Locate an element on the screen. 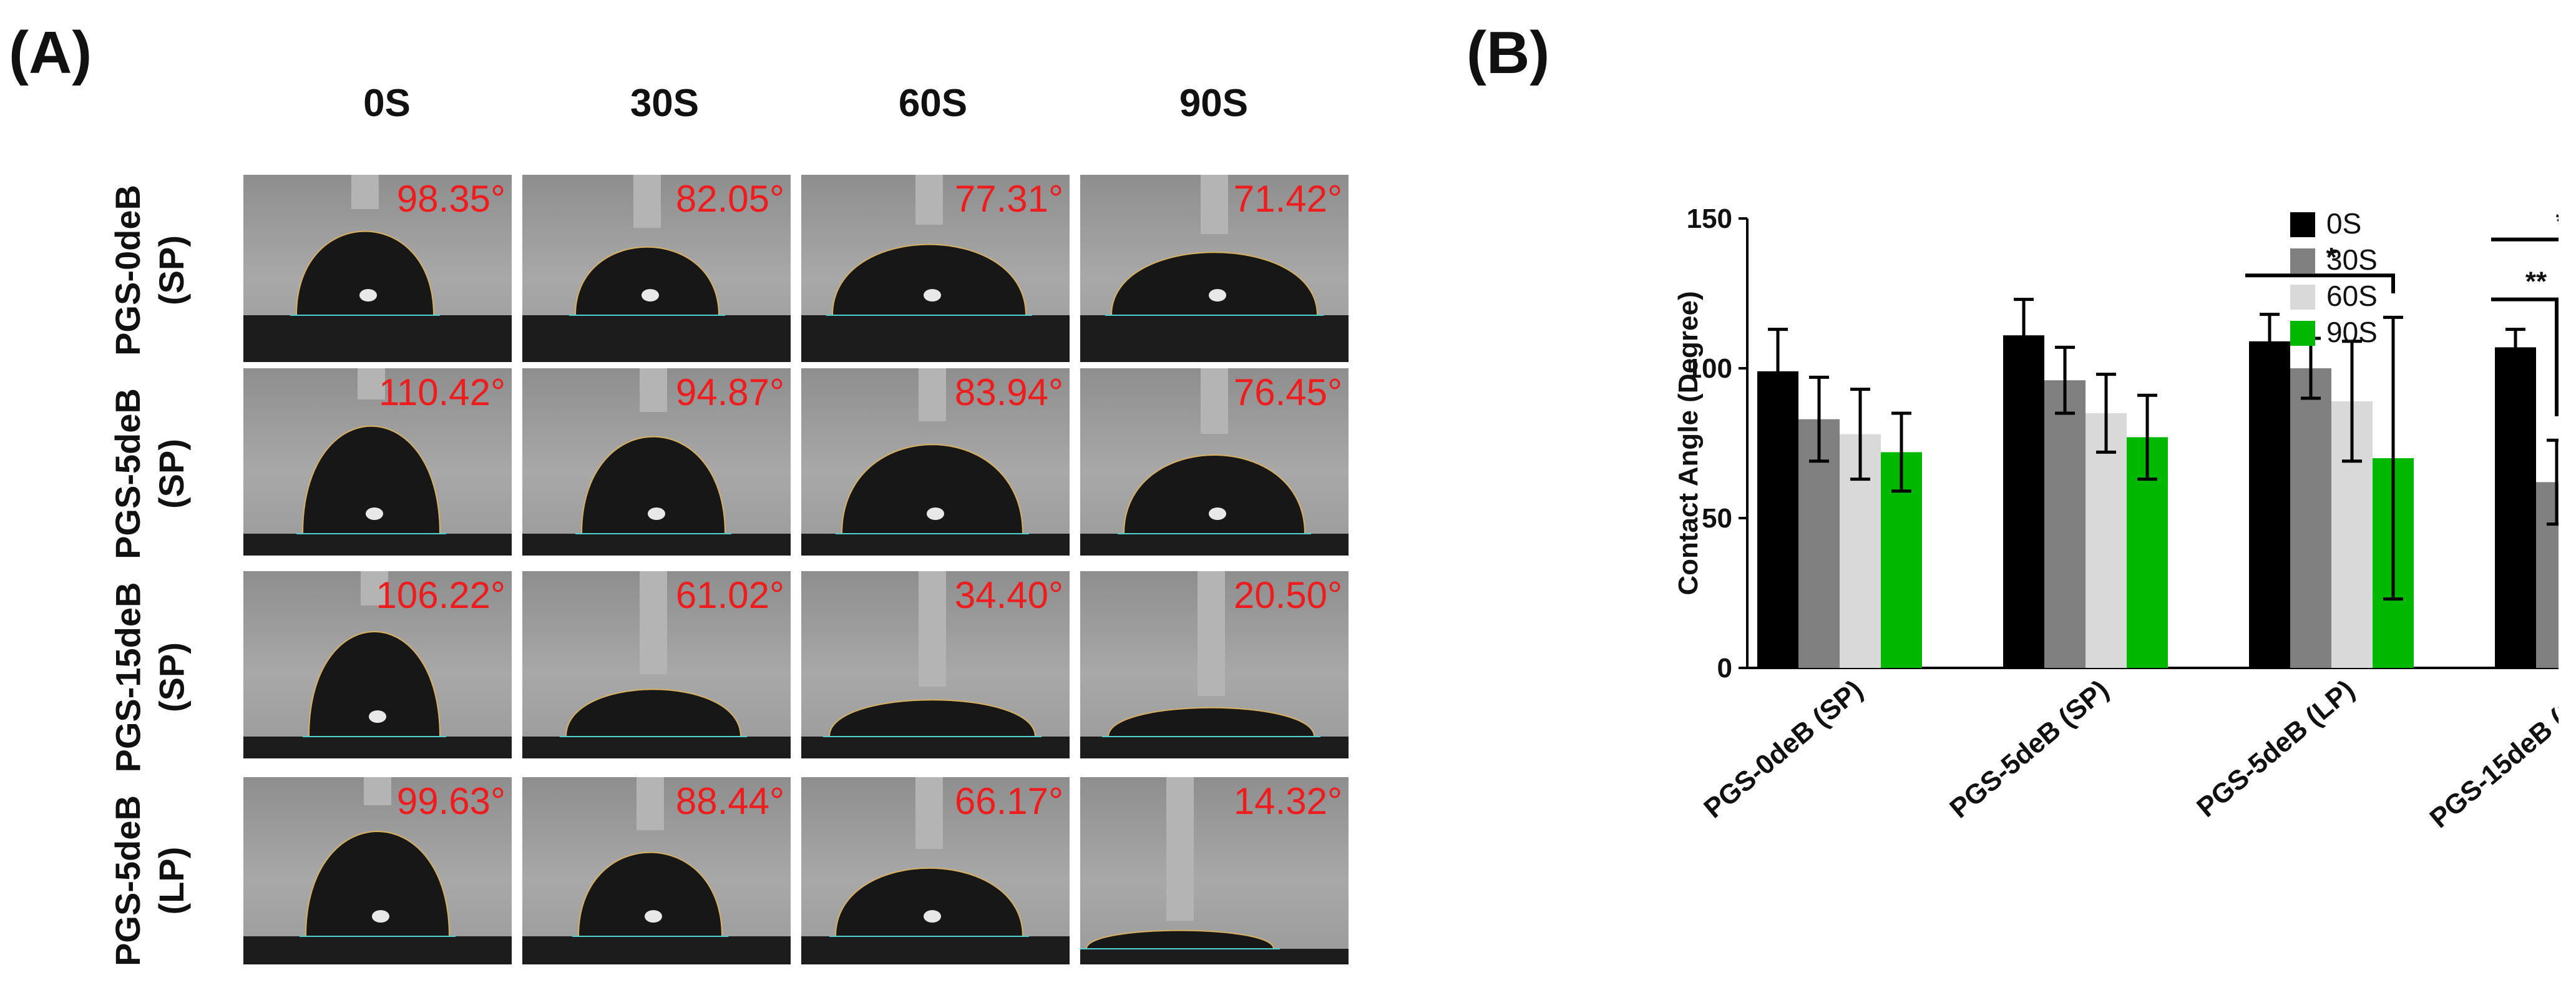 Image resolution: width=2576 pixels, height=990 pixels. x-category-label: PGS-5deB (LP) is located at coordinates (2275, 748).